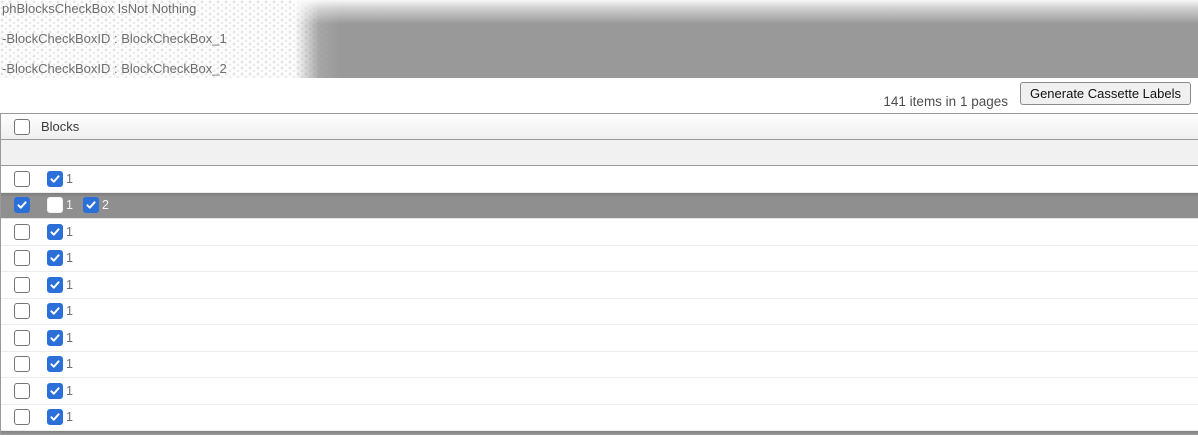  Describe the element at coordinates (945, 101) in the screenshot. I see `items-summary: 141 items in 1 pages` at that location.